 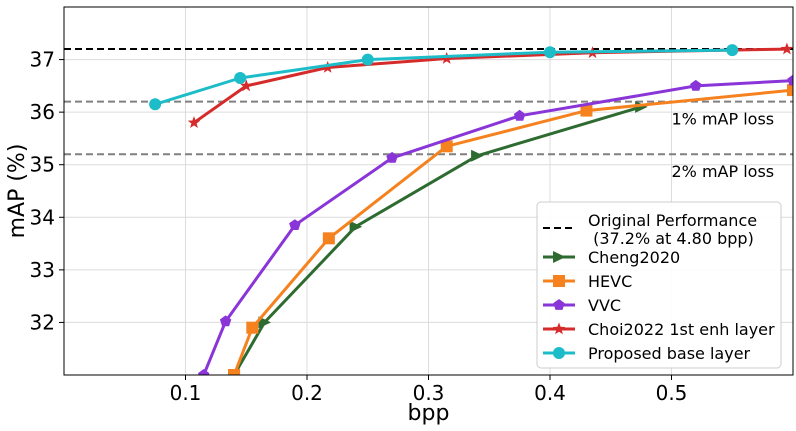 I want to click on x-tick-label: 0.3, so click(x=429, y=393).